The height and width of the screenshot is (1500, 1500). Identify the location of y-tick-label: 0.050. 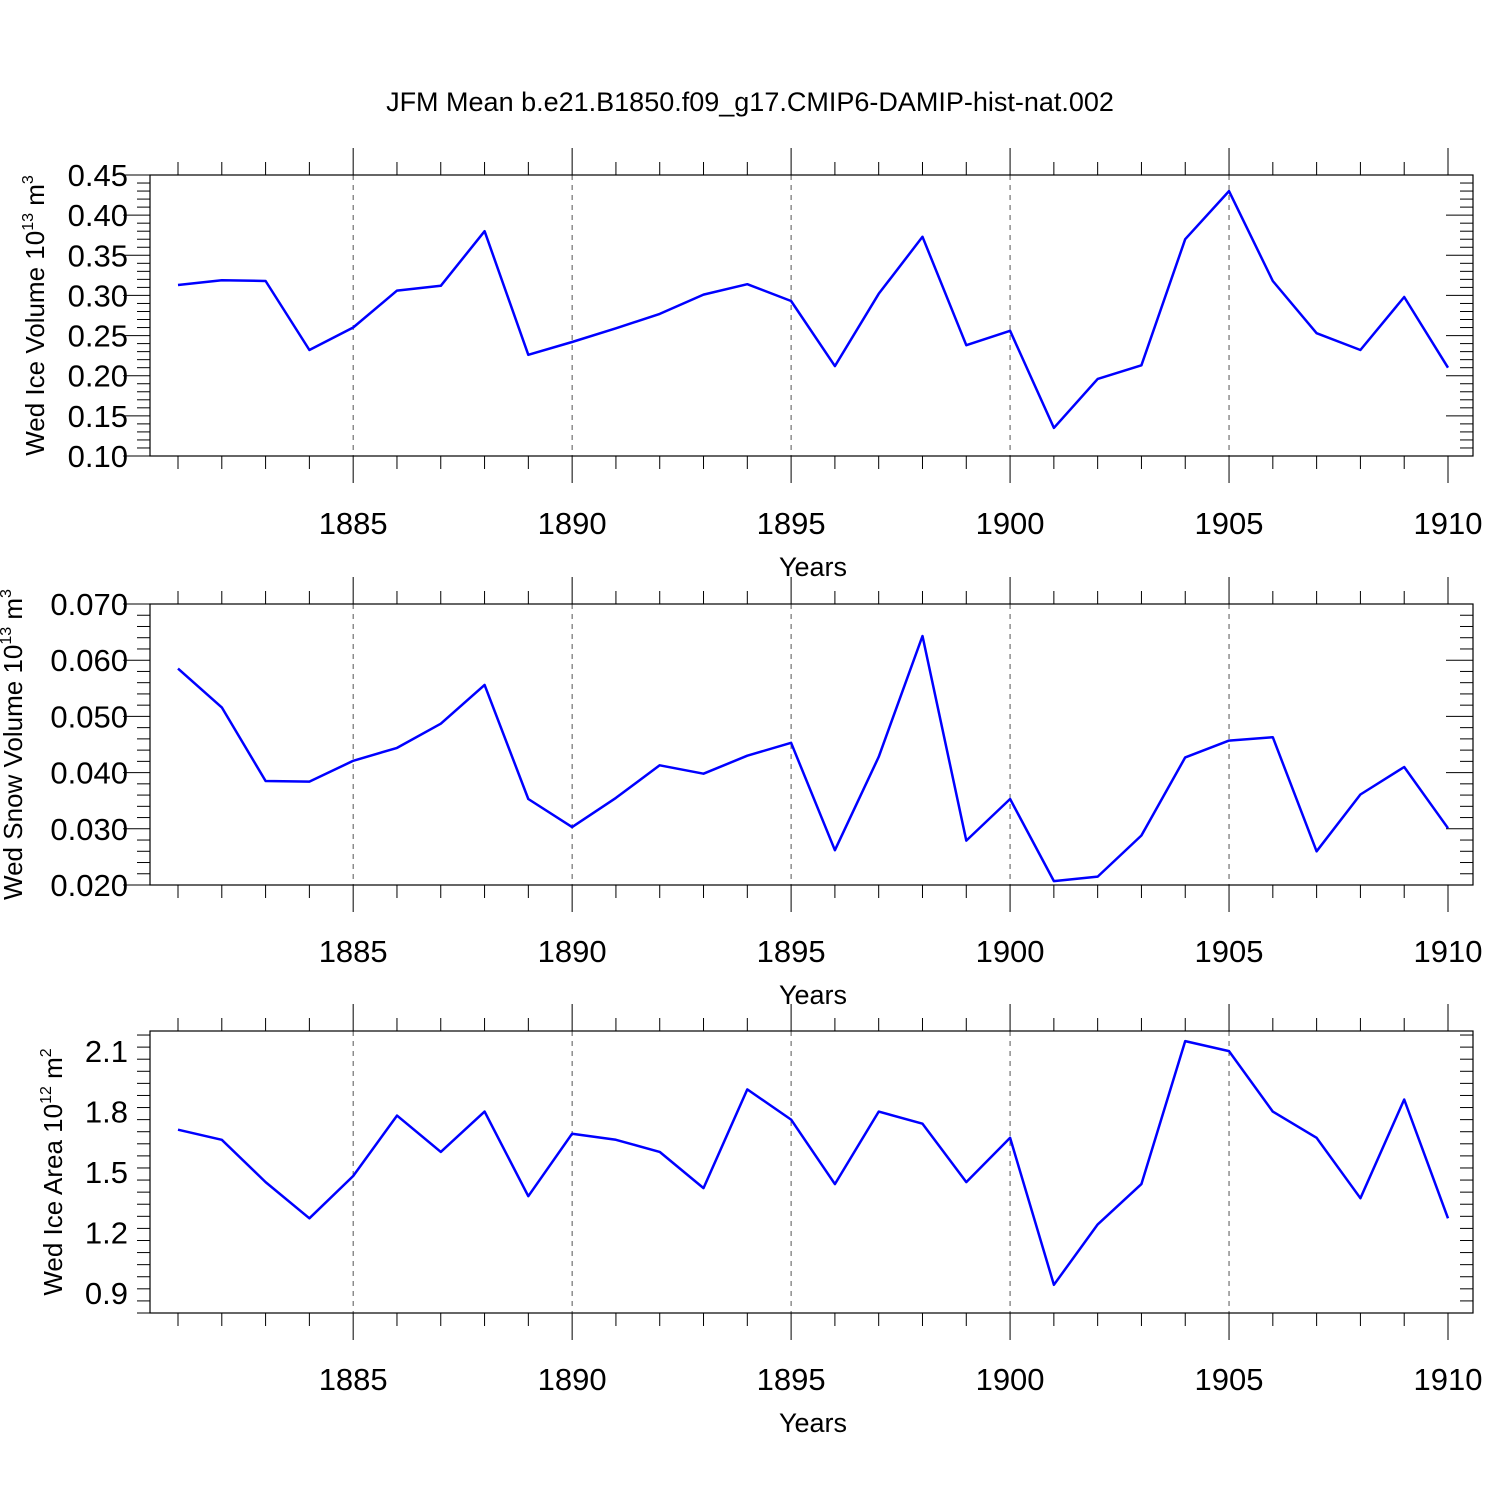
(89, 716).